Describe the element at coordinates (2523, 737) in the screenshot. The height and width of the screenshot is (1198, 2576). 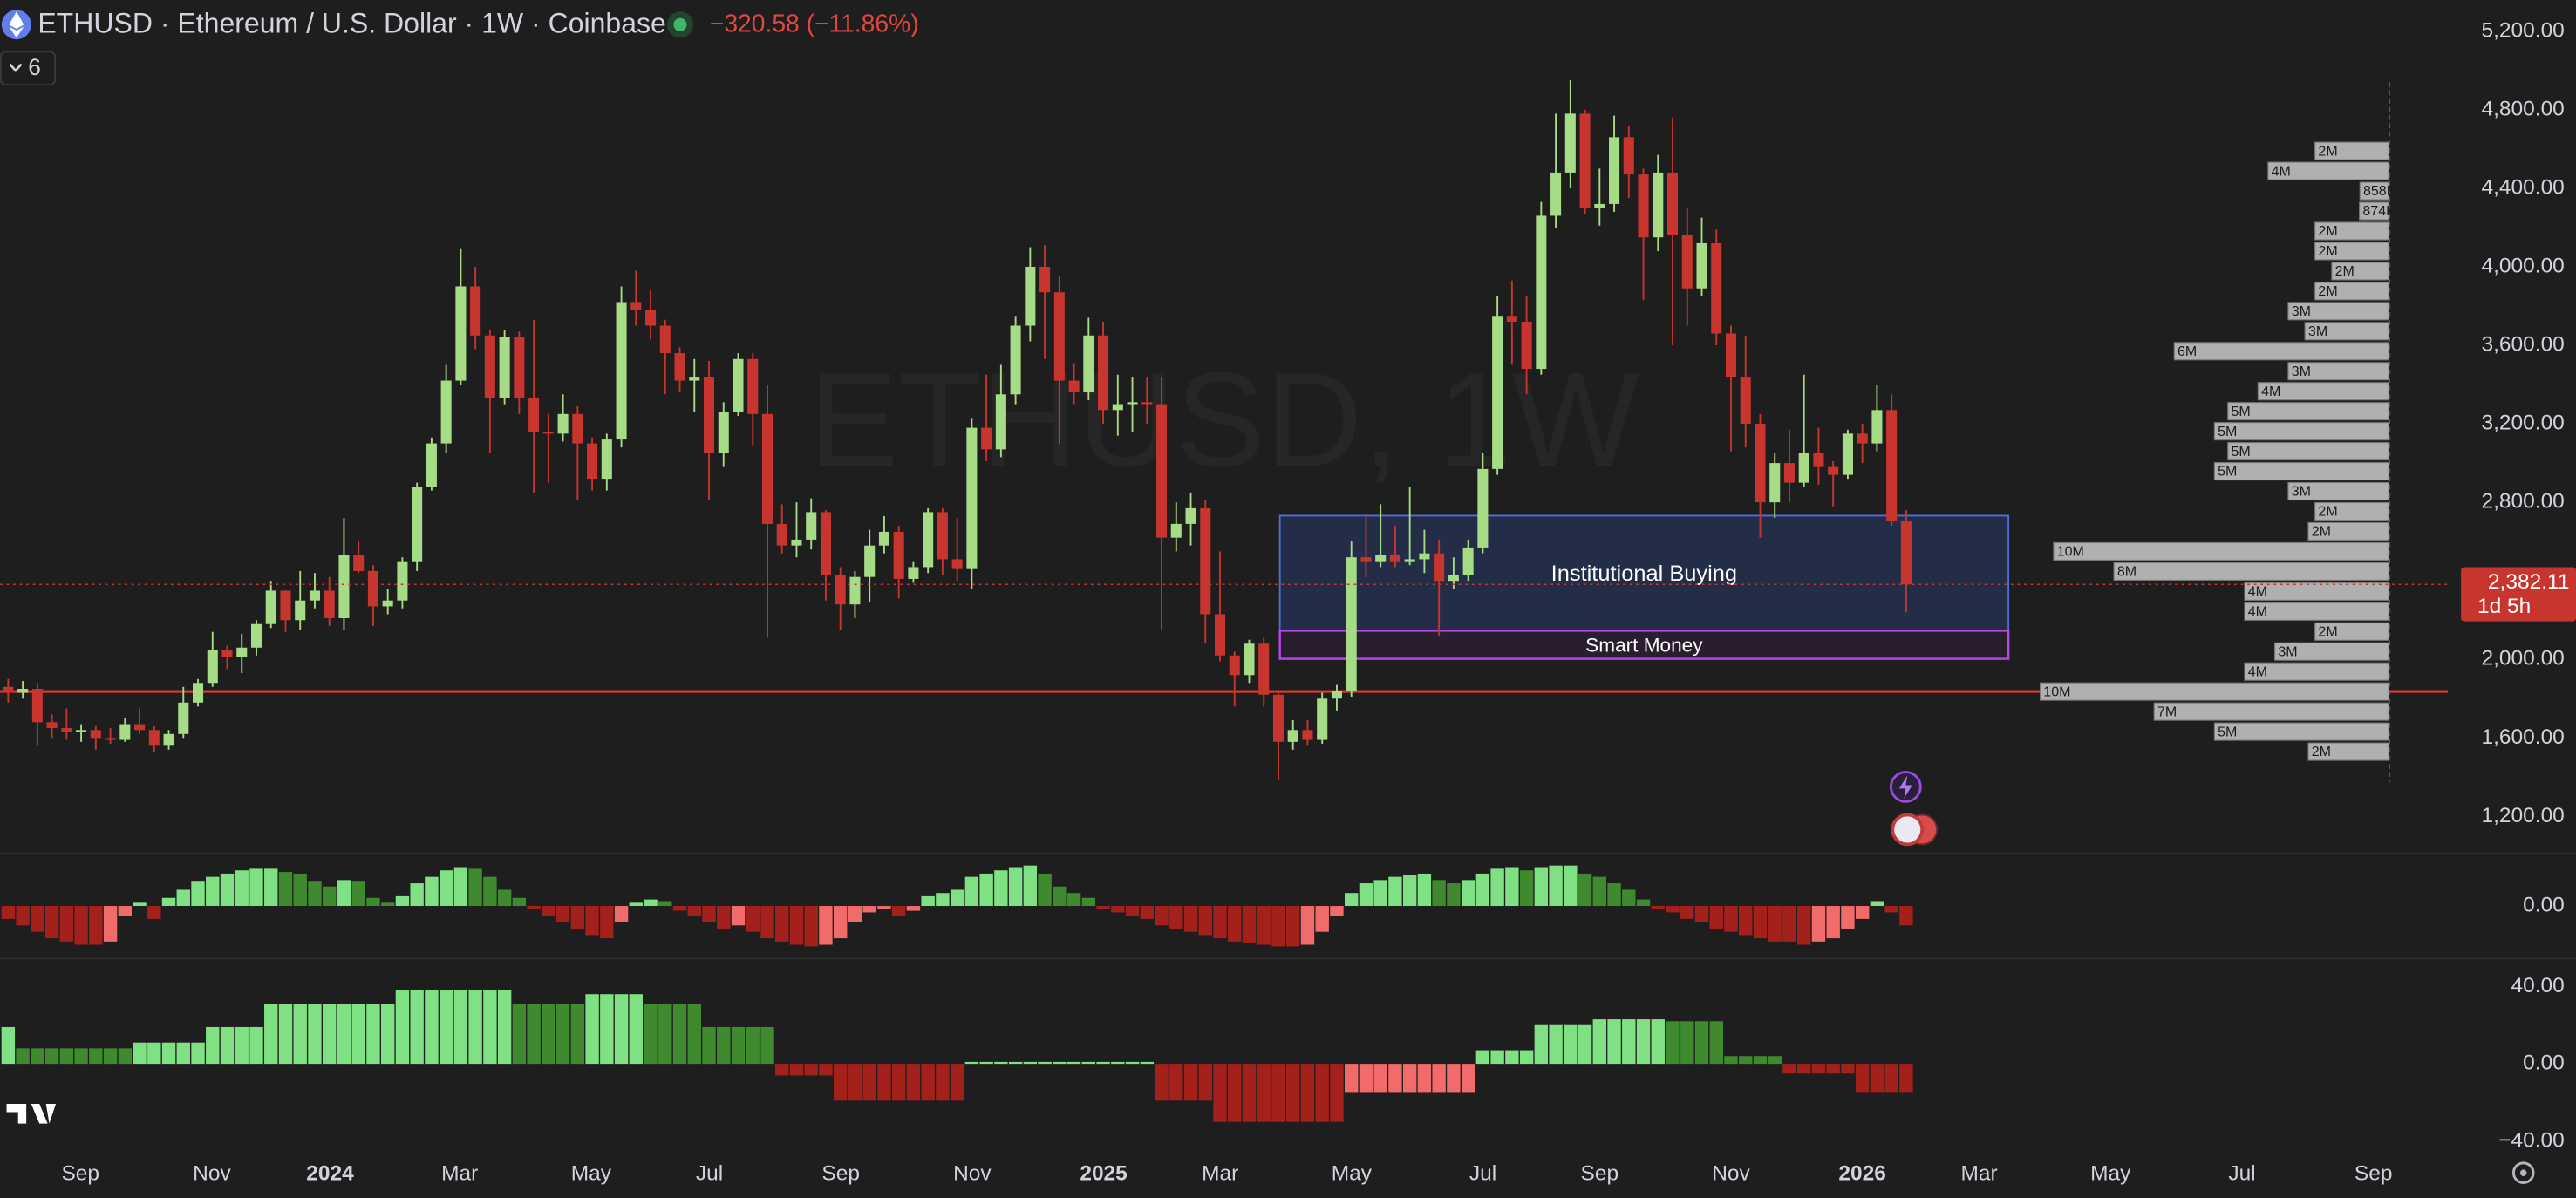
I see `y-tick-label: 1,600.00` at that location.